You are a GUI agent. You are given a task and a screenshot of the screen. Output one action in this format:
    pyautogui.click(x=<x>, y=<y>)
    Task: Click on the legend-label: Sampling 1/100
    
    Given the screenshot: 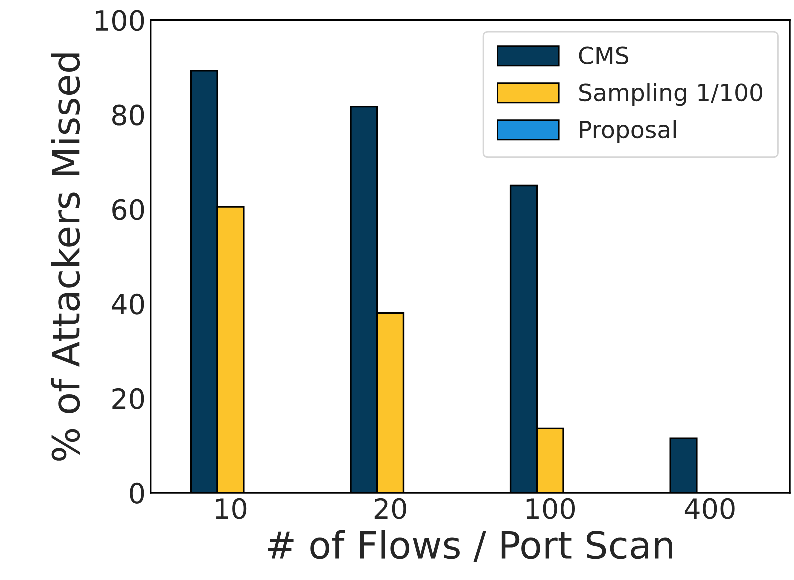 What is the action you would take?
    pyautogui.click(x=671, y=94)
    